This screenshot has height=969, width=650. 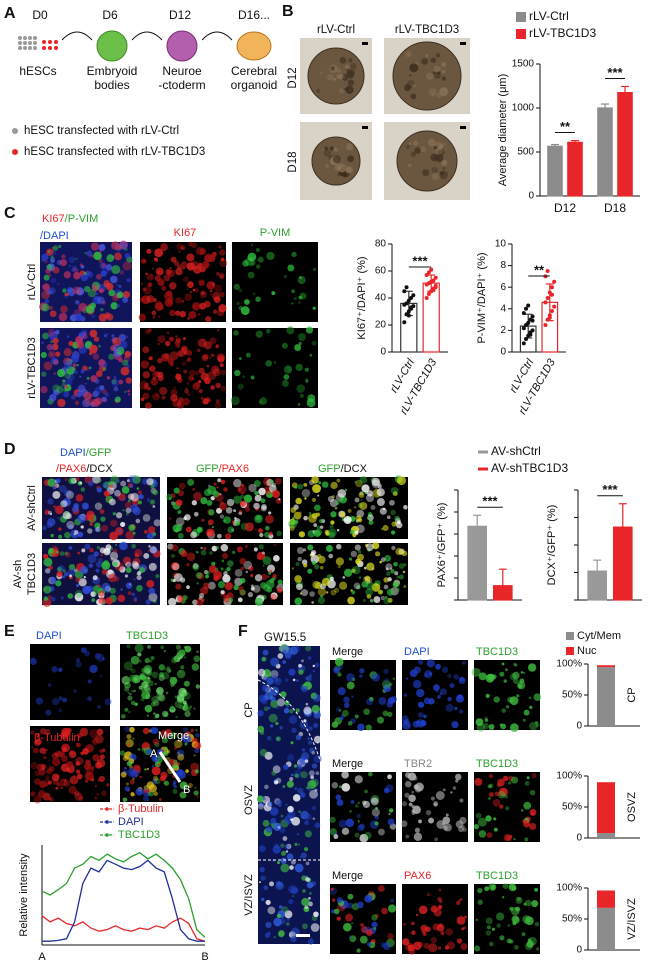 What do you see at coordinates (606, 899) in the screenshot?
I see `stacked-bar` at bounding box center [606, 899].